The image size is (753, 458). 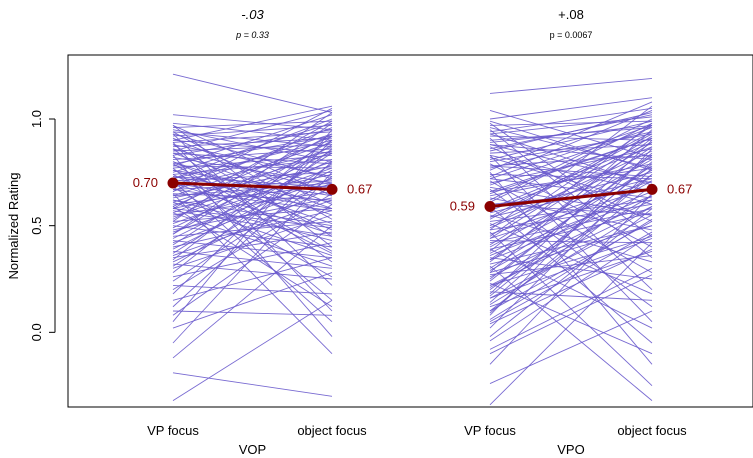 I want to click on p-value-label: p = 0.0067, so click(x=571, y=35).